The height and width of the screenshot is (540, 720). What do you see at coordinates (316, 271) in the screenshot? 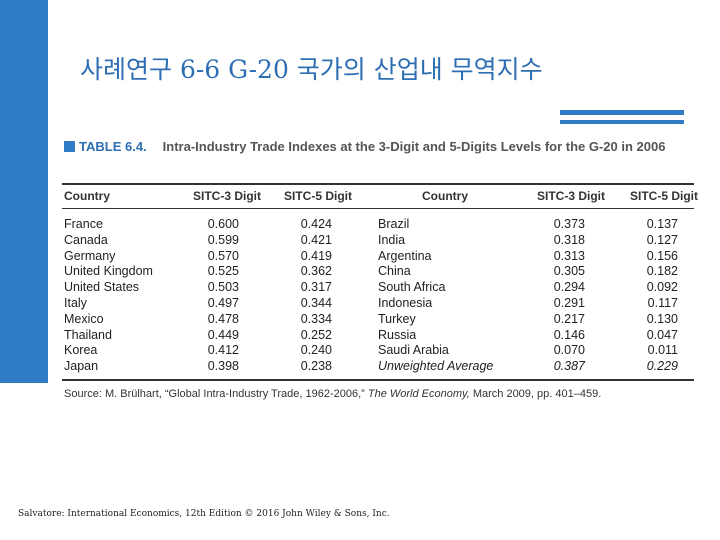
I see `value-cell: 0.362` at bounding box center [316, 271].